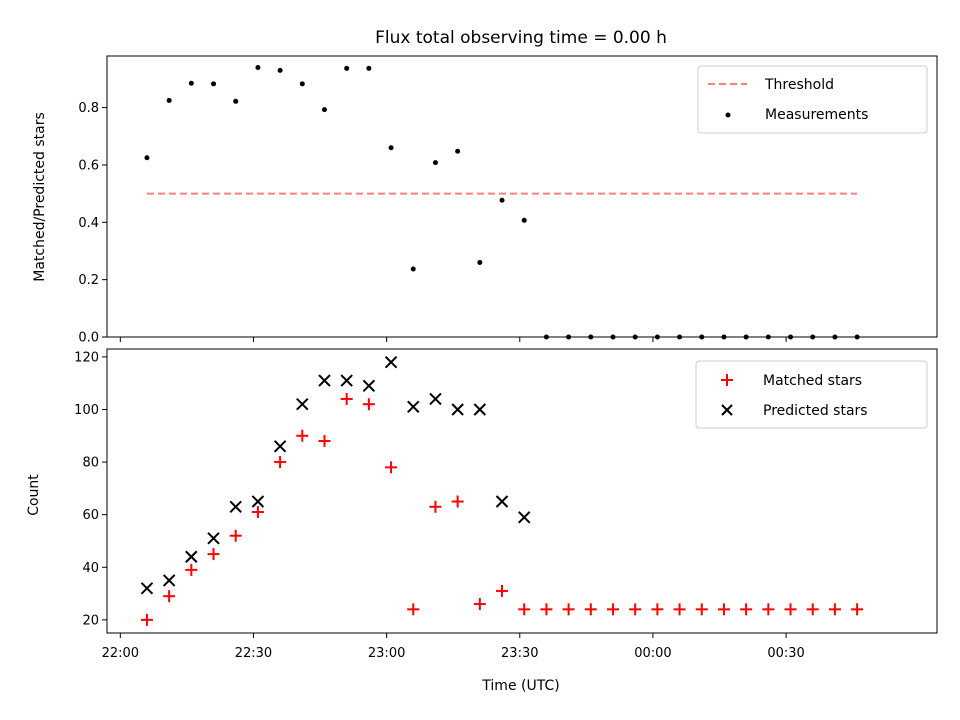 This screenshot has height=720, width=960. What do you see at coordinates (90, 568) in the screenshot?
I see `bottom-ytick-label-1: 40` at bounding box center [90, 568].